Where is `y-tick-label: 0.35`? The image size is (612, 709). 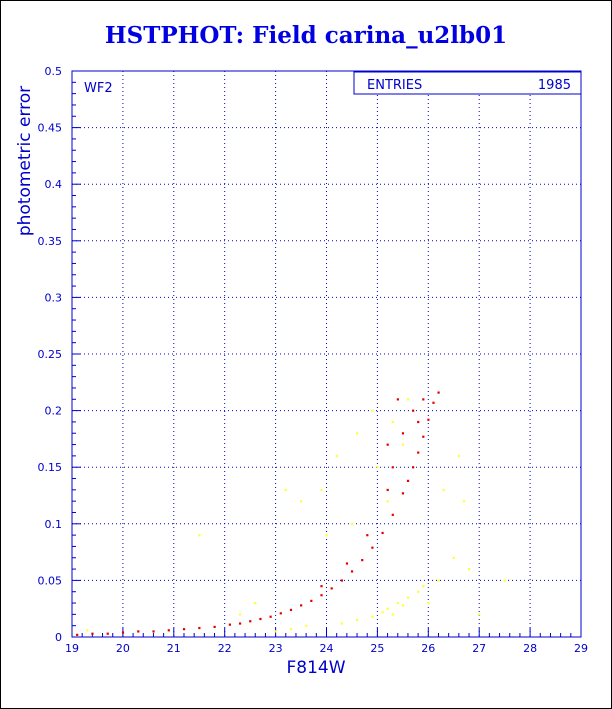 y-tick-label: 0.35 is located at coordinates (50, 241).